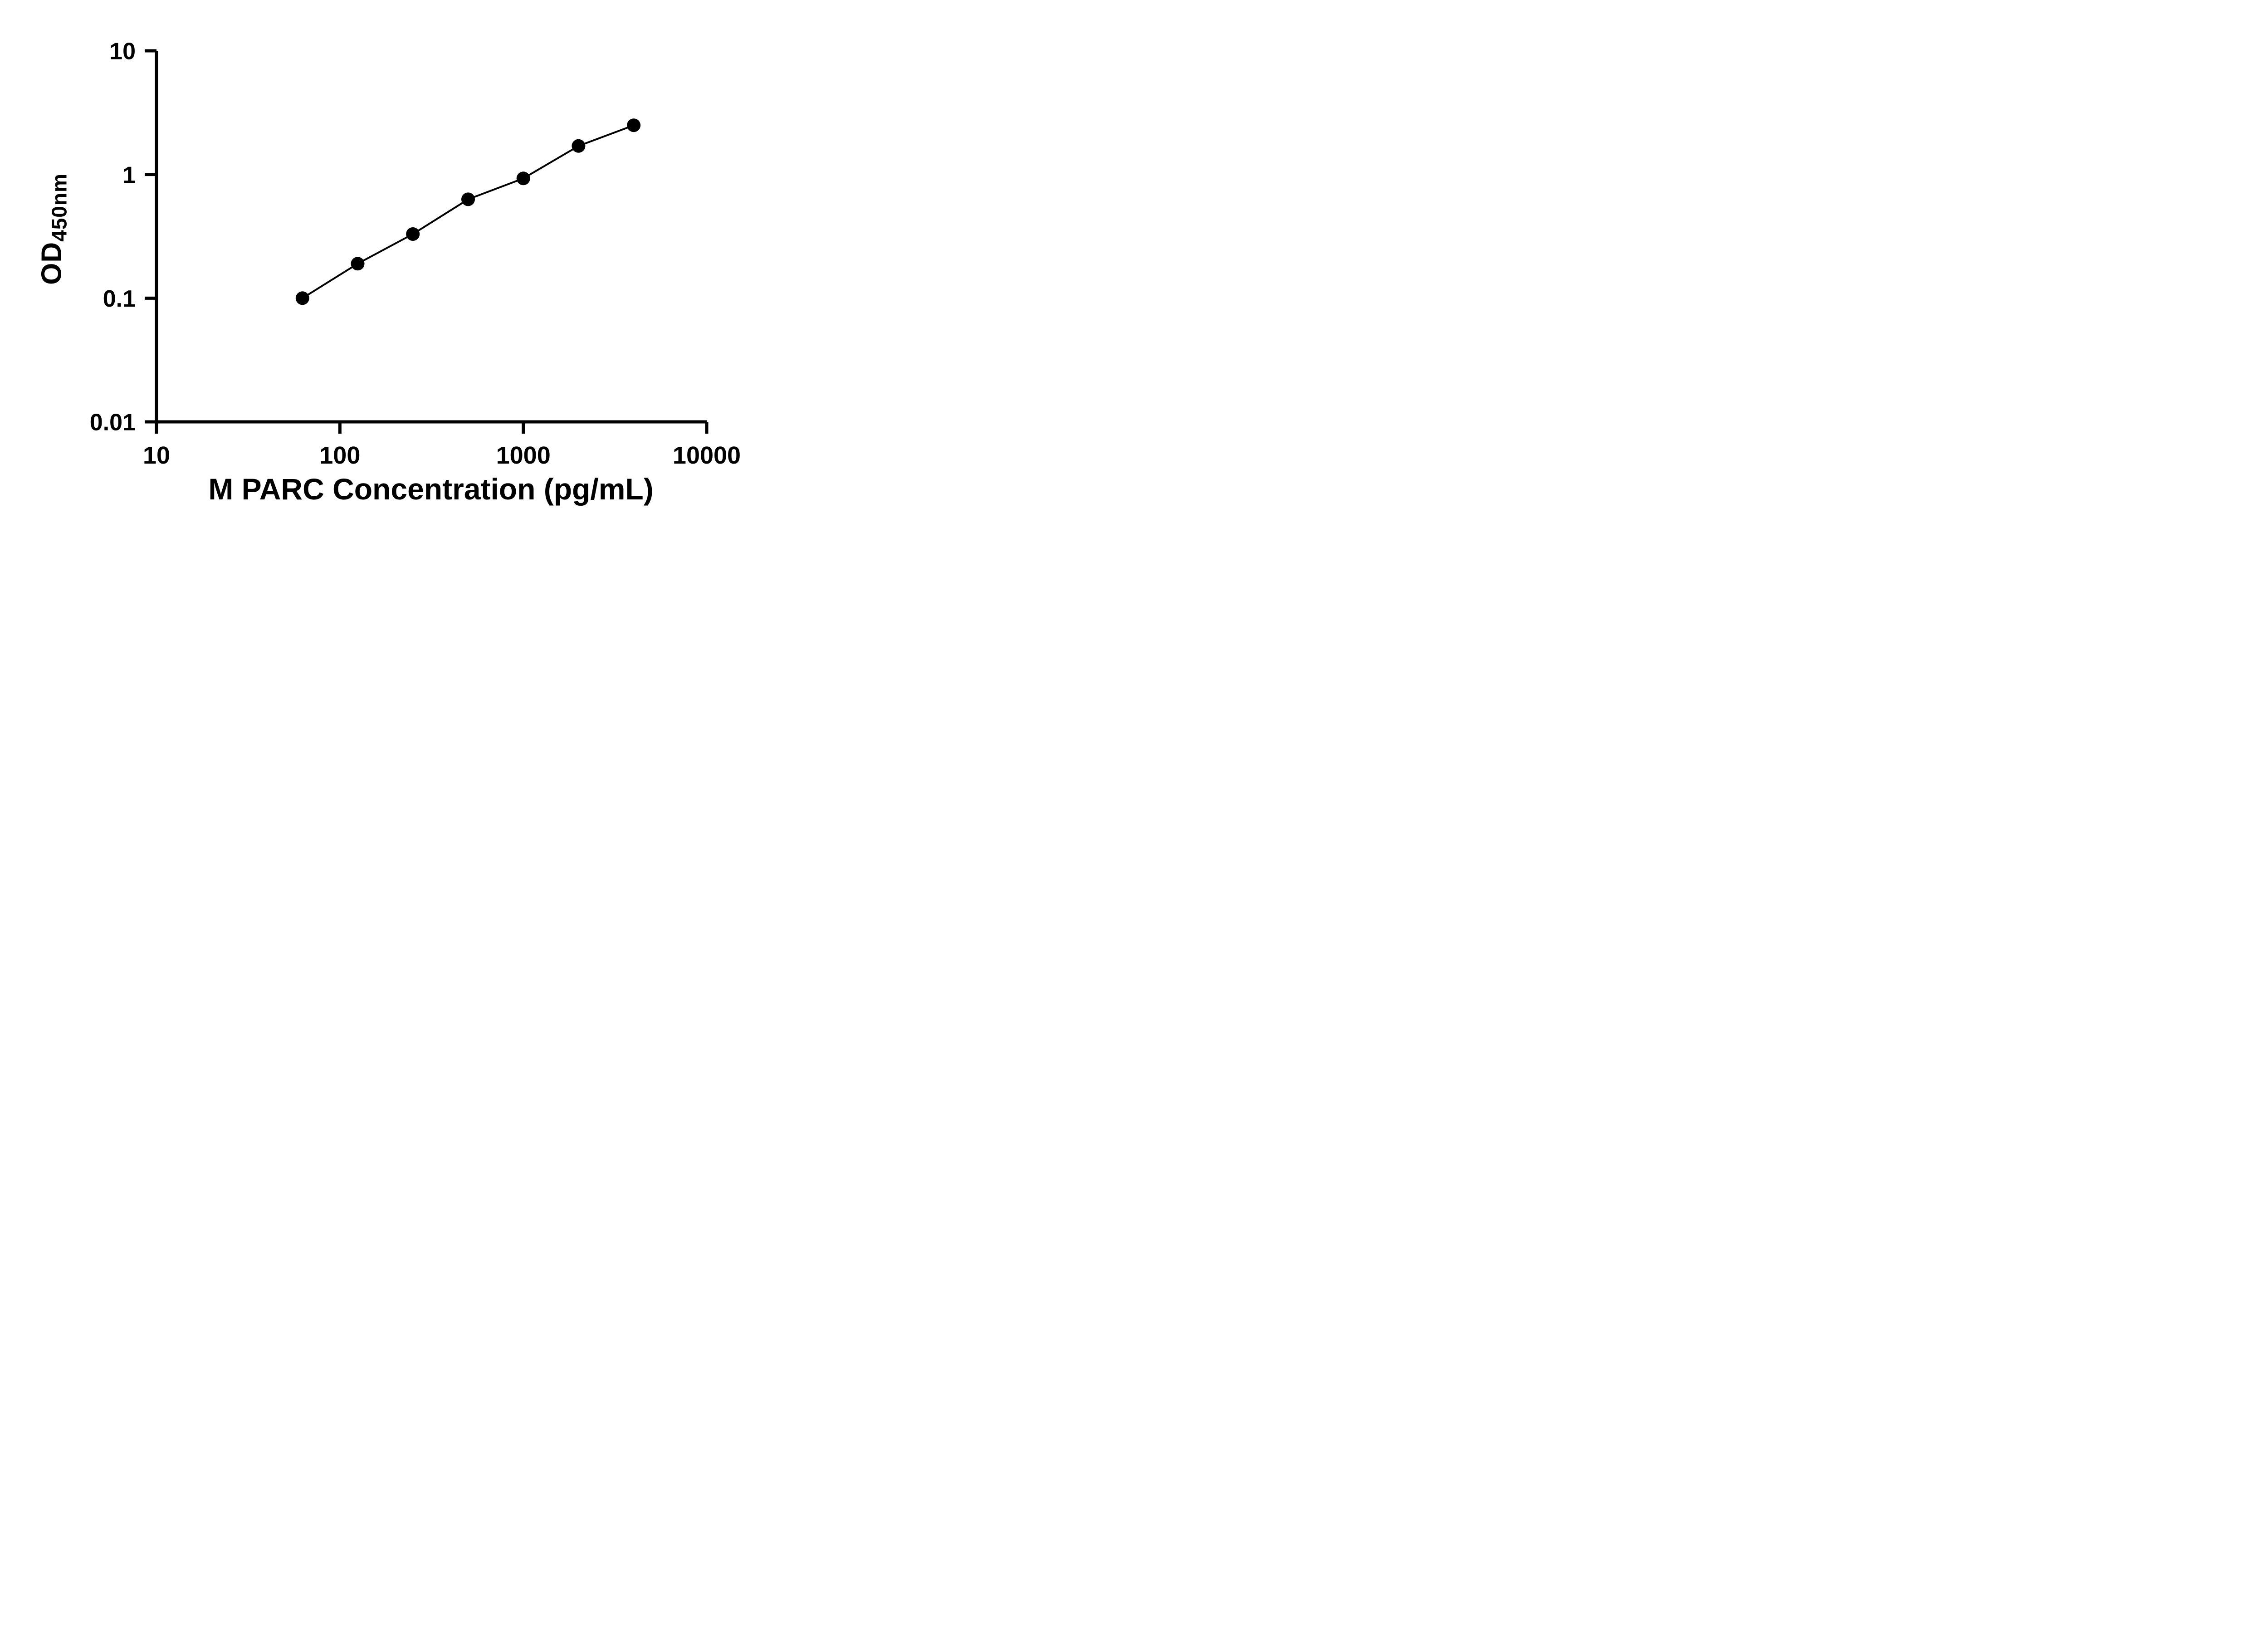 The image size is (2268, 1633). Describe the element at coordinates (119, 299) in the screenshot. I see `y-tick-label: 0.1` at that location.